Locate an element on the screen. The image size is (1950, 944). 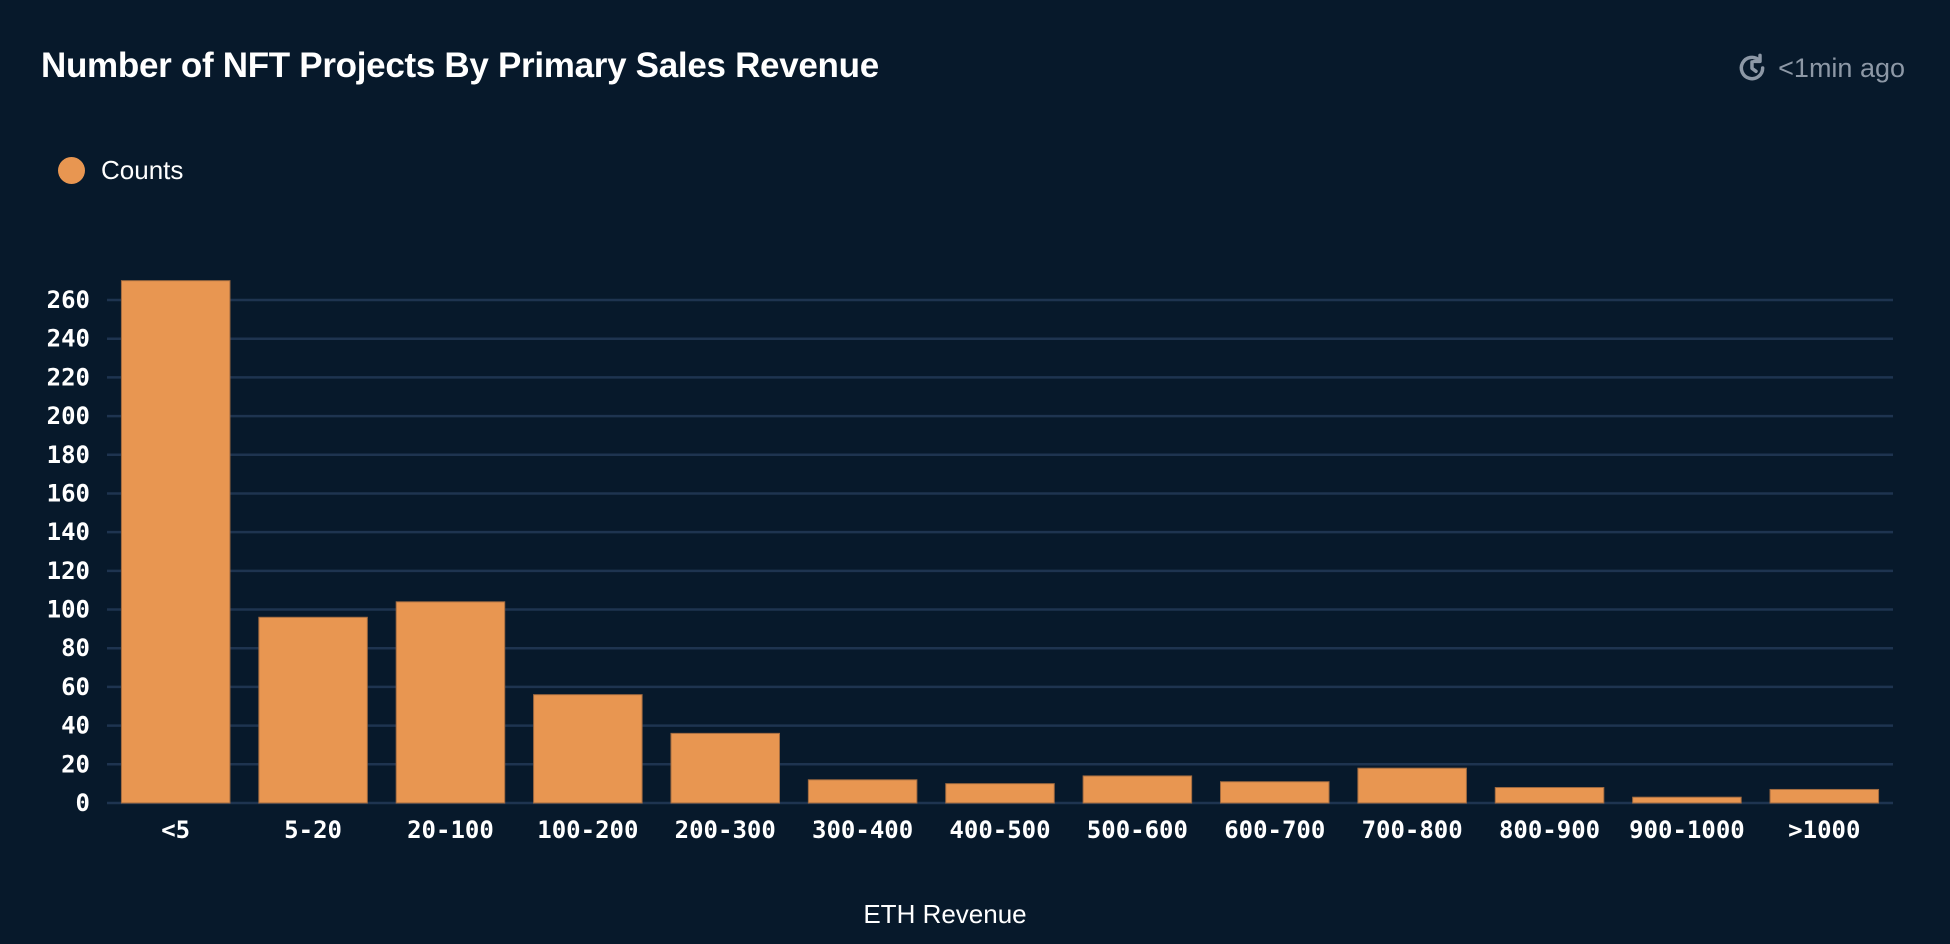
y-axis-ticks: 0 20 40 60 80 100 120 140 160 180 200 220 240 260 is located at coordinates (68, 551).